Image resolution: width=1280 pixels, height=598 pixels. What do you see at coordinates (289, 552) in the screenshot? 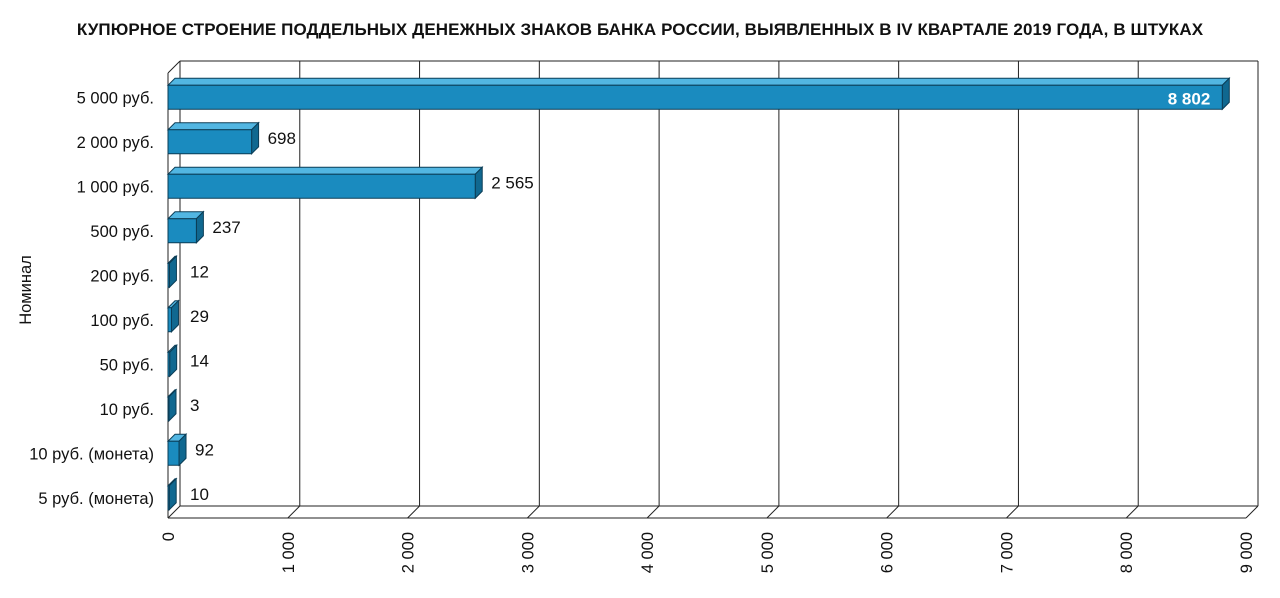
I see `x-tick-label: 1 000` at bounding box center [289, 552].